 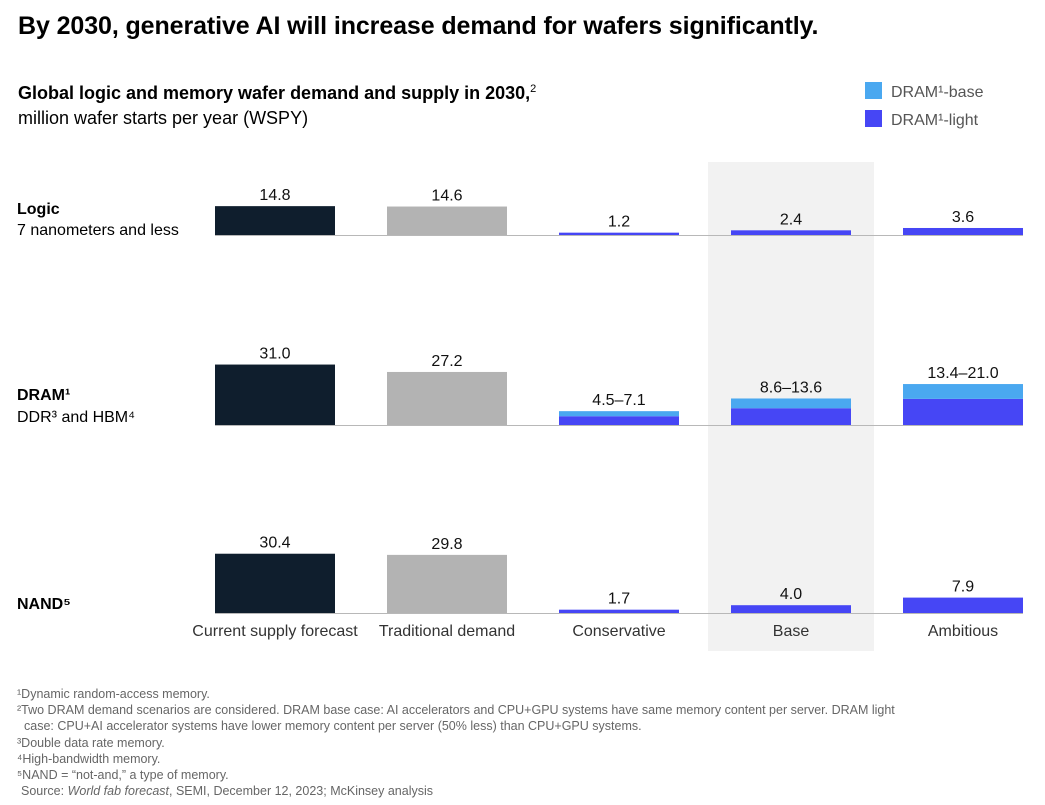 I want to click on subtitle-footnote-ref: 2, so click(x=533, y=89).